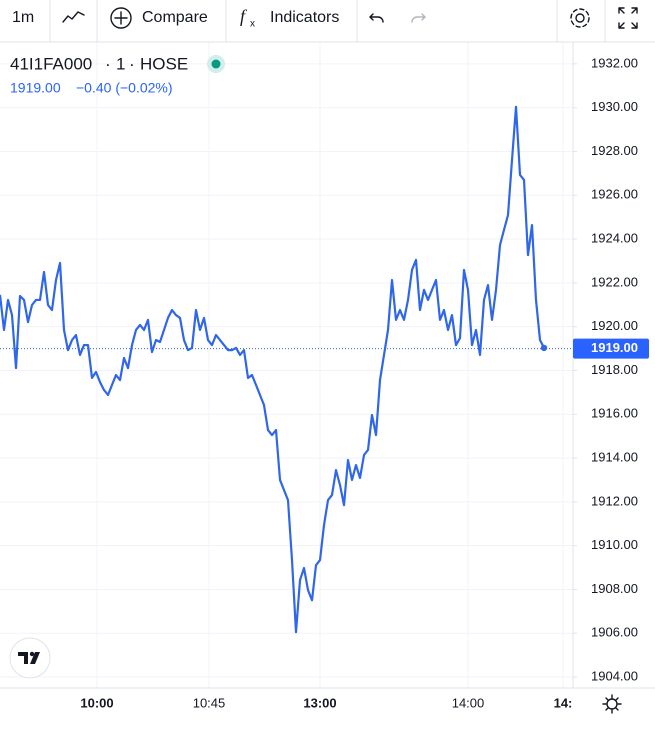 This screenshot has height=729, width=655. What do you see at coordinates (319, 702) in the screenshot?
I see `x-tick-label: 13:00` at bounding box center [319, 702].